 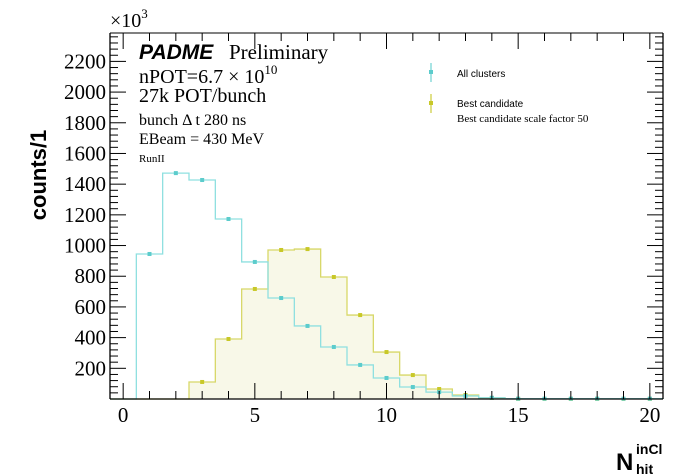 What do you see at coordinates (152, 159) in the screenshot?
I see `run-label: RunII` at bounding box center [152, 159].